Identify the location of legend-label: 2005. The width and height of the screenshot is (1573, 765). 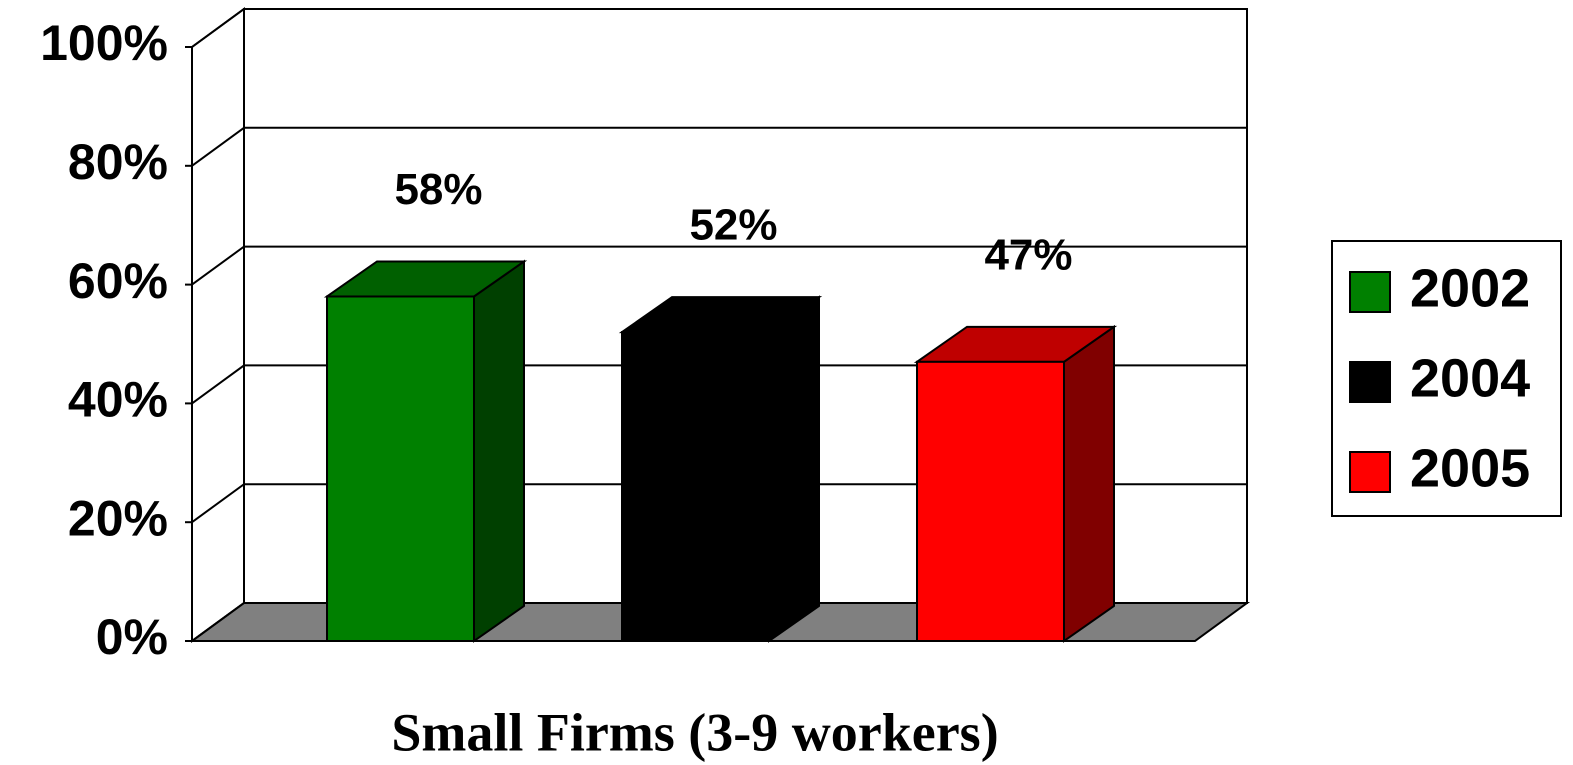
(1470, 468).